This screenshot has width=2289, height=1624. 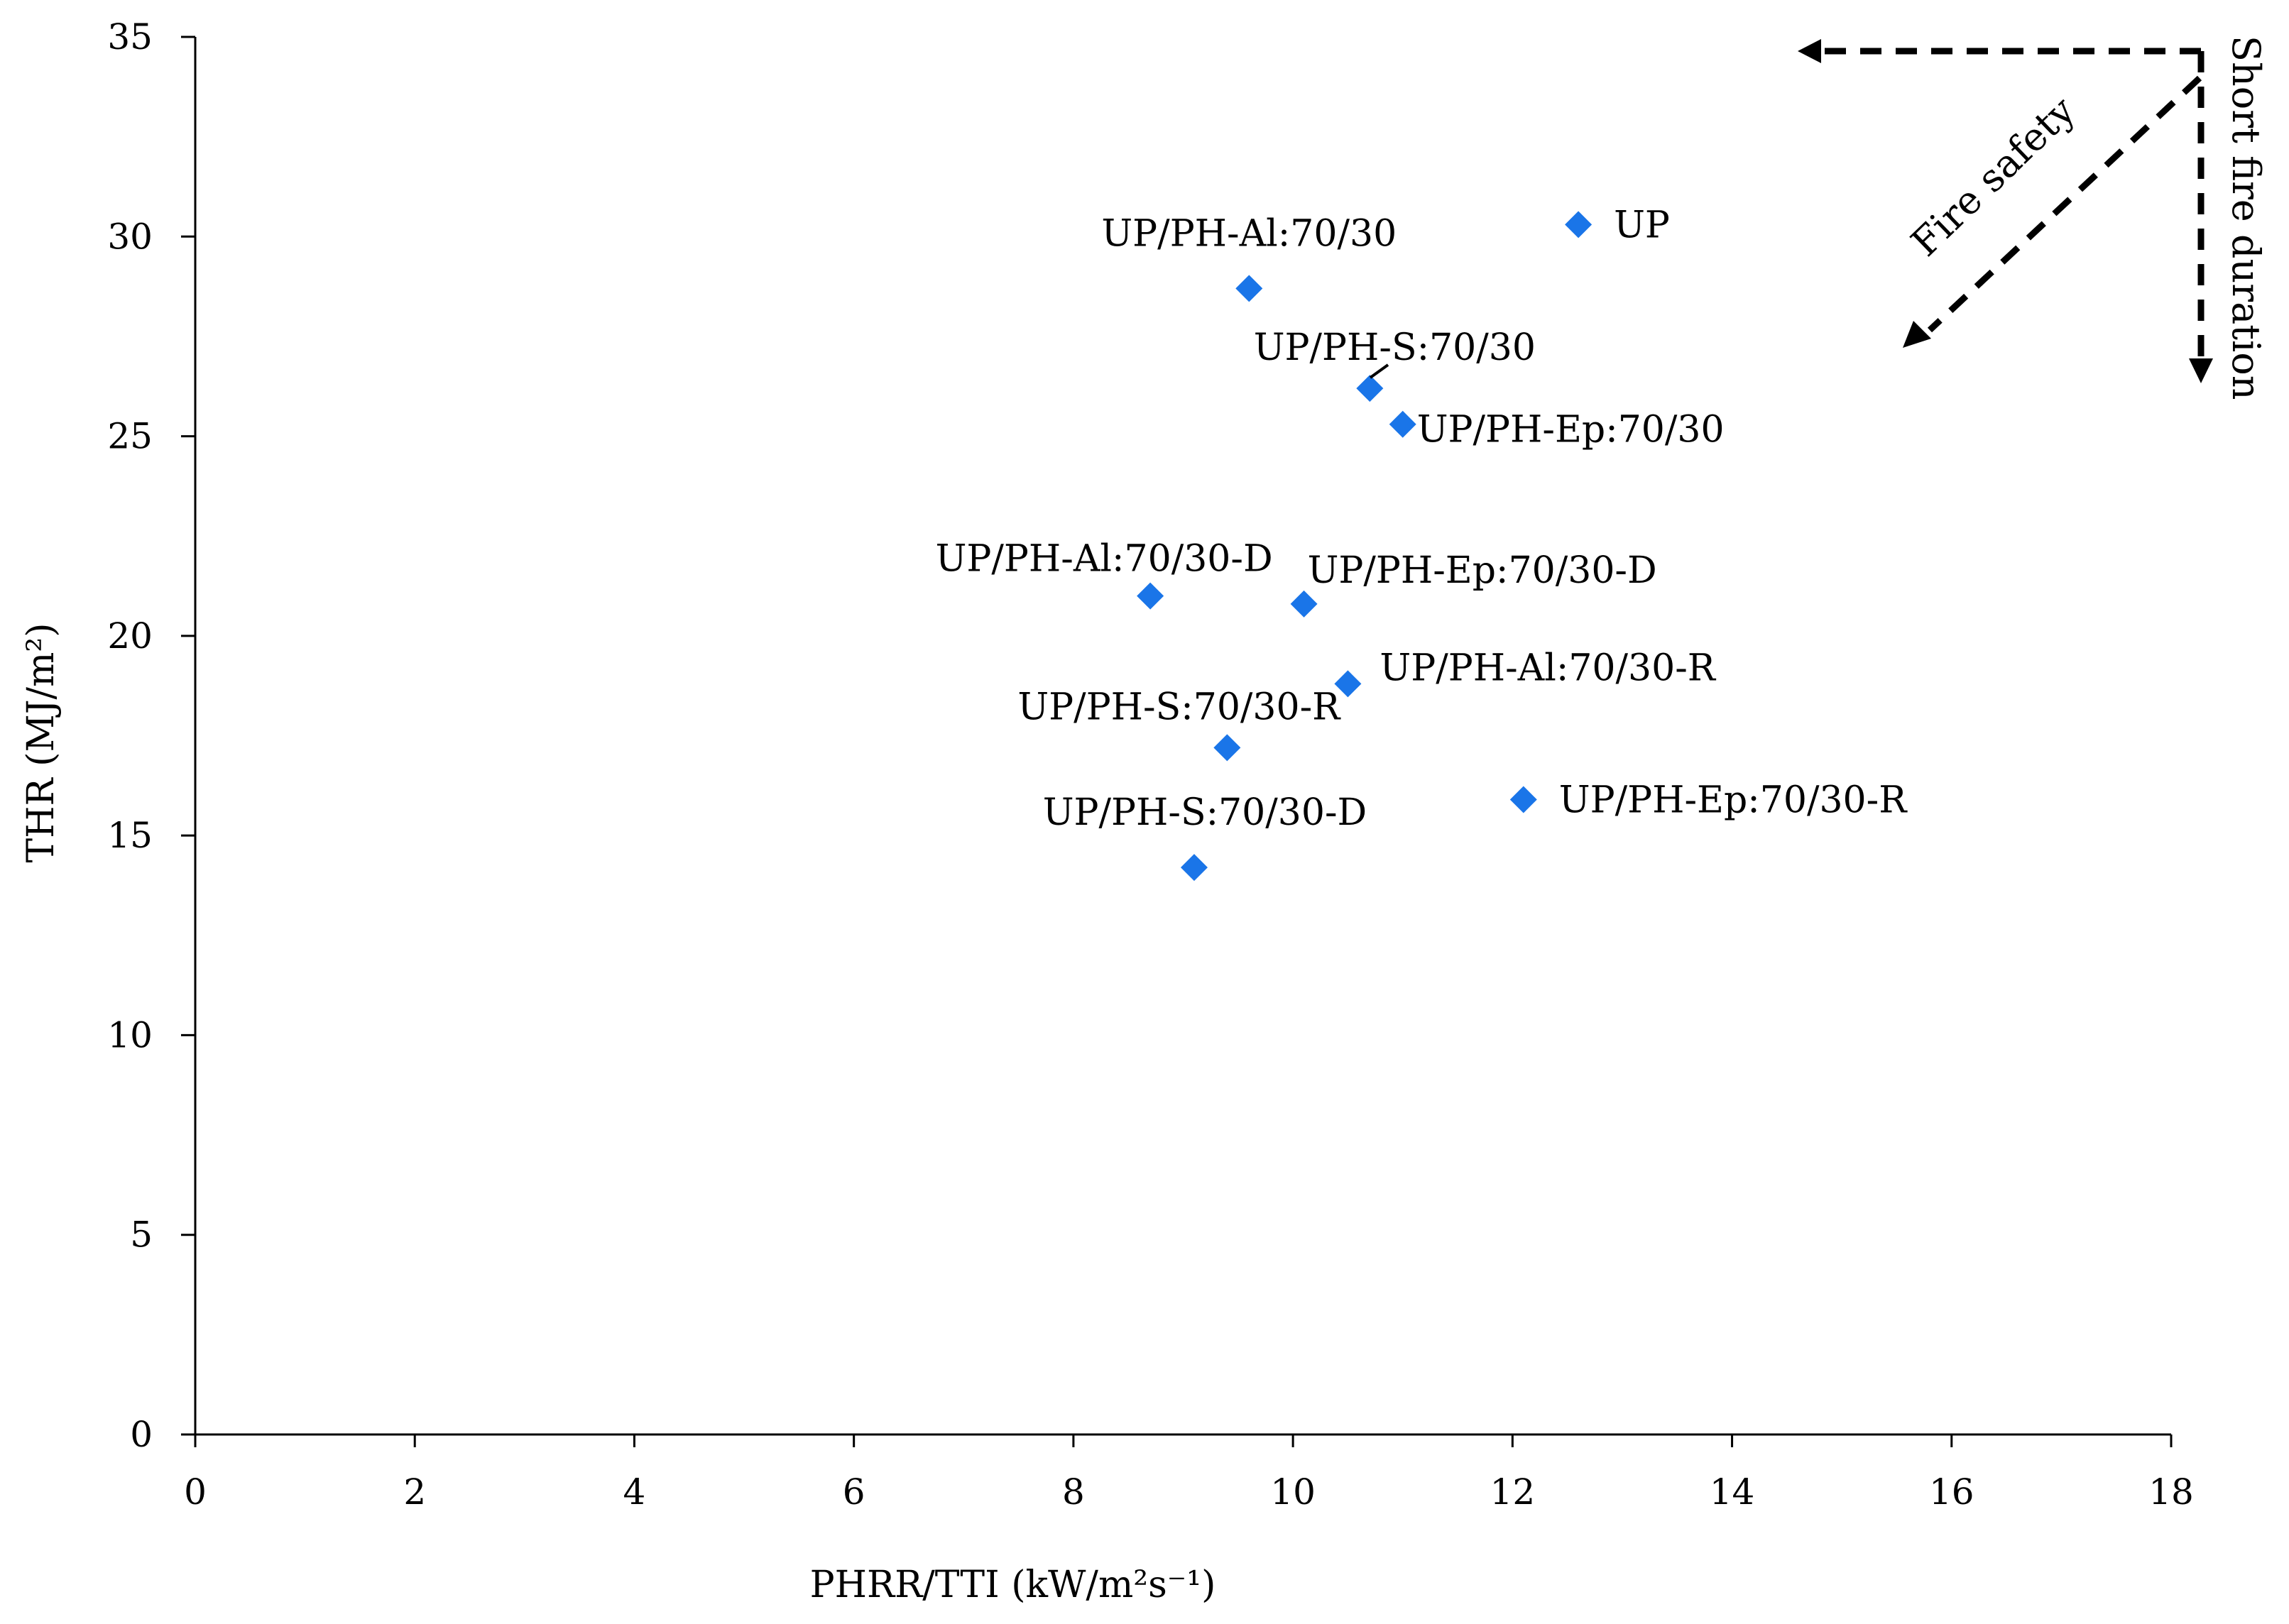 What do you see at coordinates (1809, 51) in the screenshot?
I see `arrow-left-head` at bounding box center [1809, 51].